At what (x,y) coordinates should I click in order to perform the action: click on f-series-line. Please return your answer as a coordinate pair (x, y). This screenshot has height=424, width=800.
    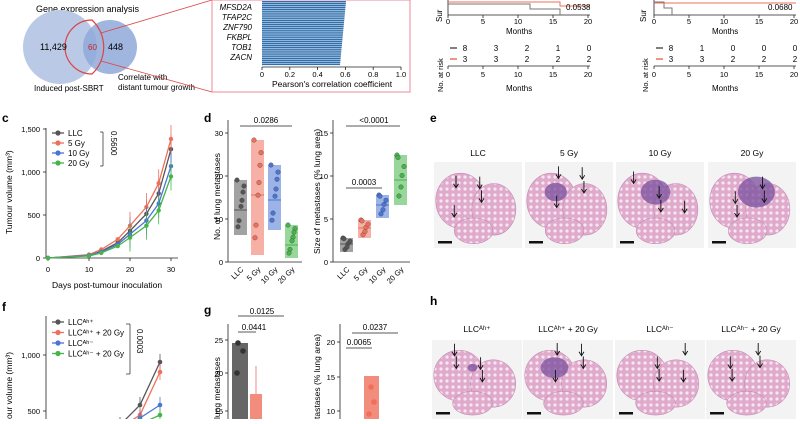
    Looking at the image, I should click on (149, 419).